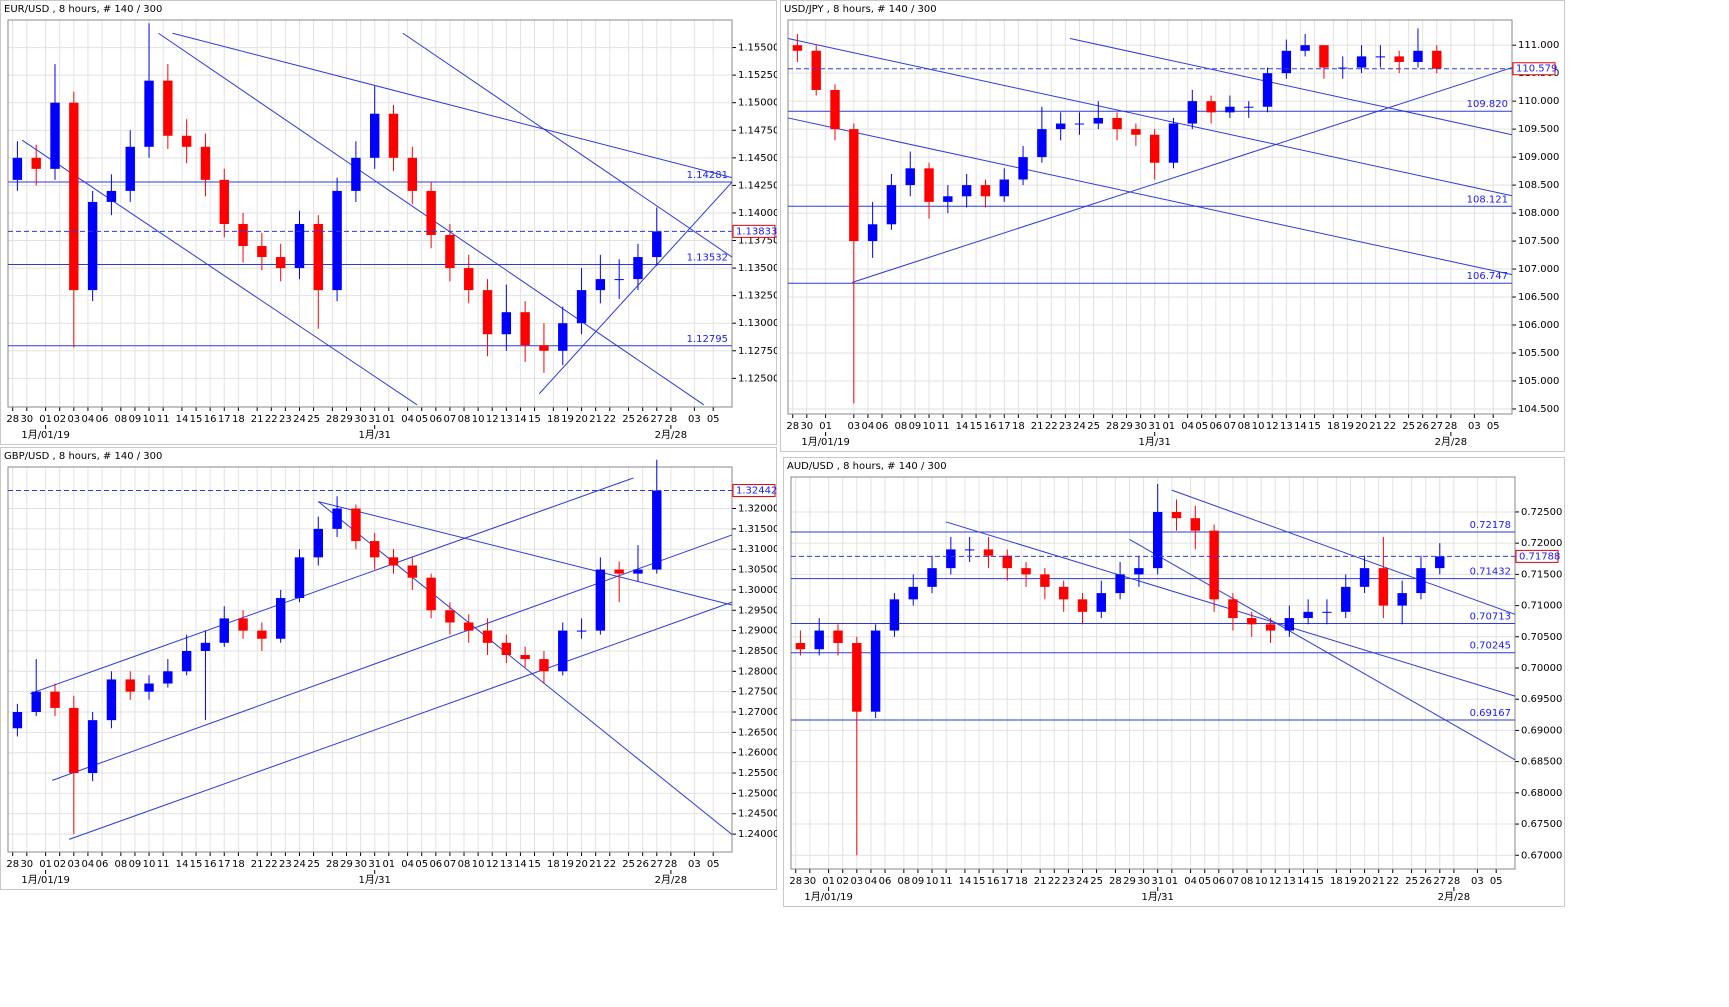  I want to click on y-tick-label: 1.29500, so click(757, 610).